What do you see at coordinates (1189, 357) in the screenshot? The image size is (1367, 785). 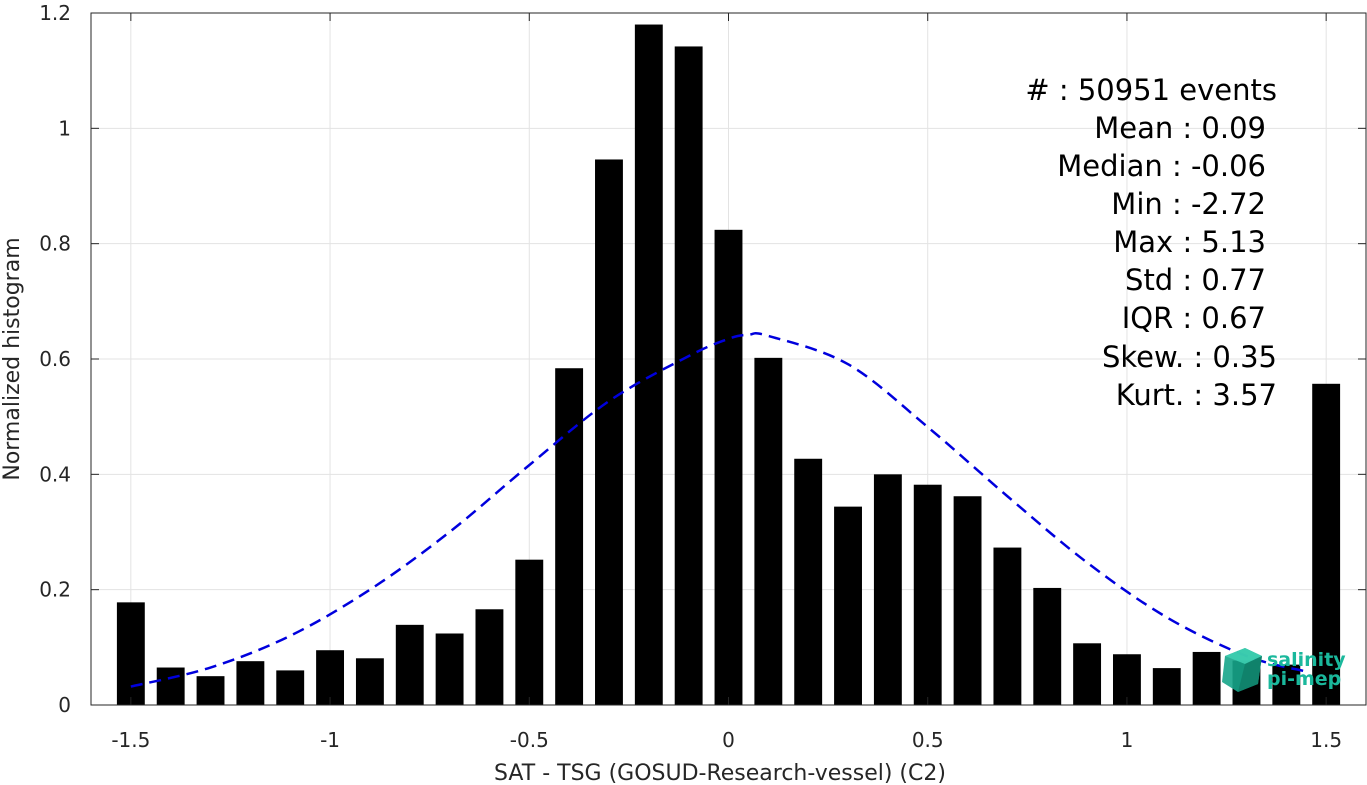 I see `stat-skew: Skew. : 0.35` at bounding box center [1189, 357].